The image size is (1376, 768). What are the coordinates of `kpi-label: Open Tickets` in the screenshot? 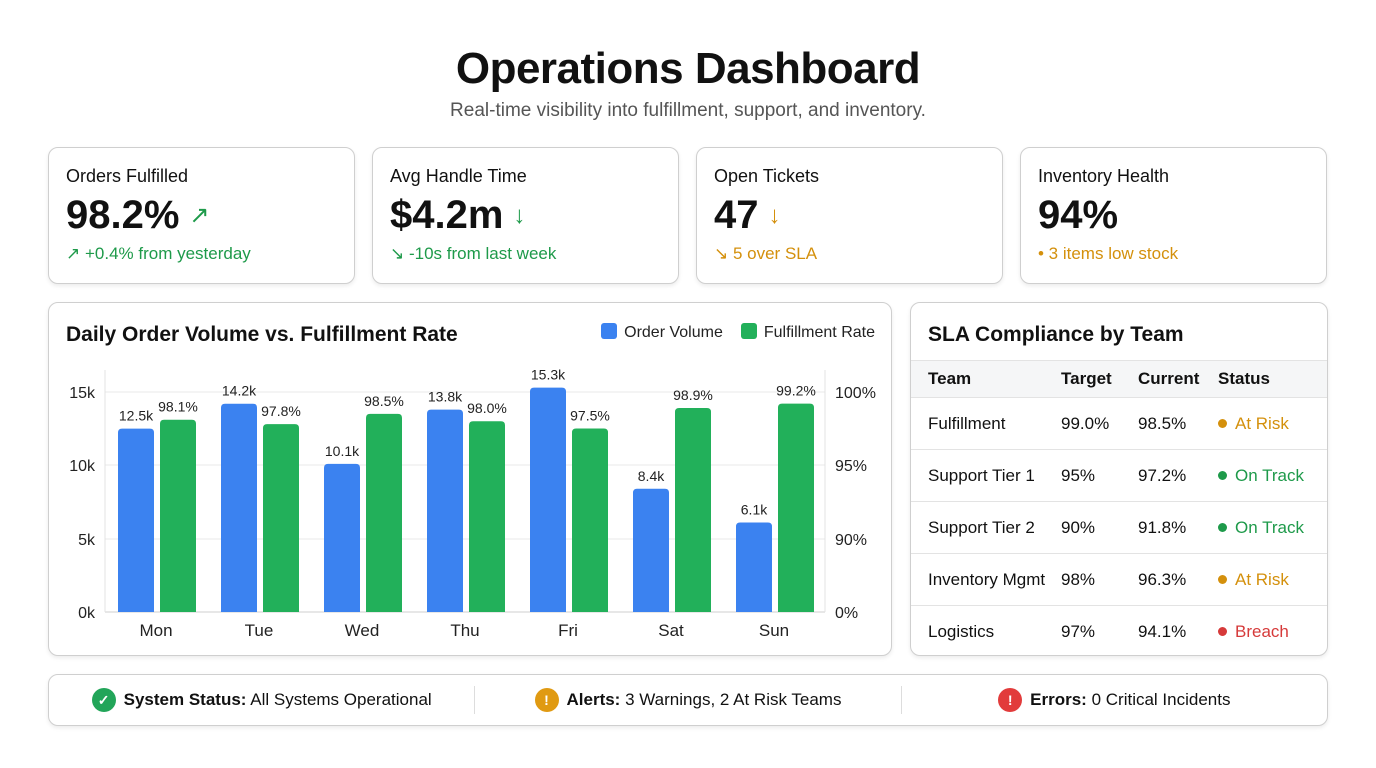 It's located at (767, 176).